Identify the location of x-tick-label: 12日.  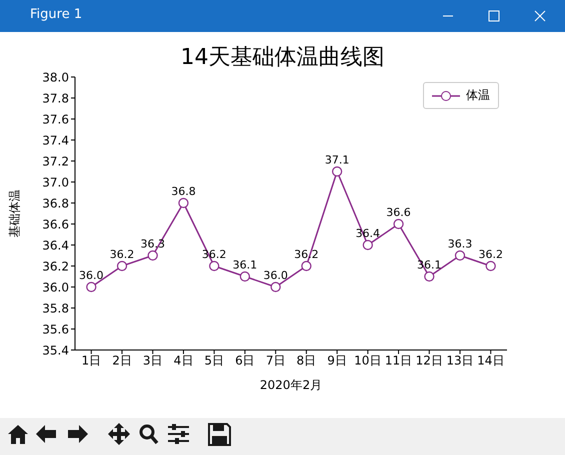
(429, 361).